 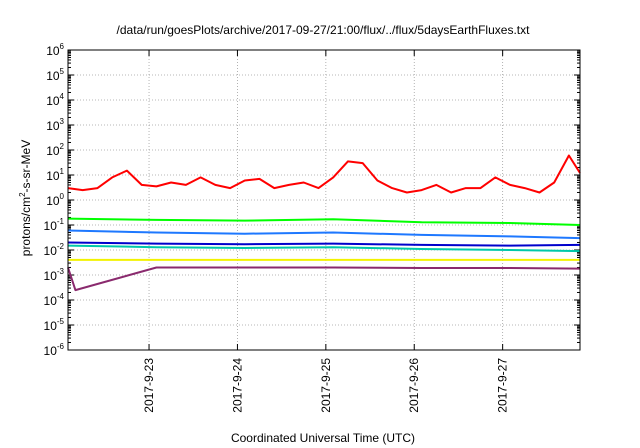 I want to click on y-tick-label: 10⁻³, so click(x=54, y=275).